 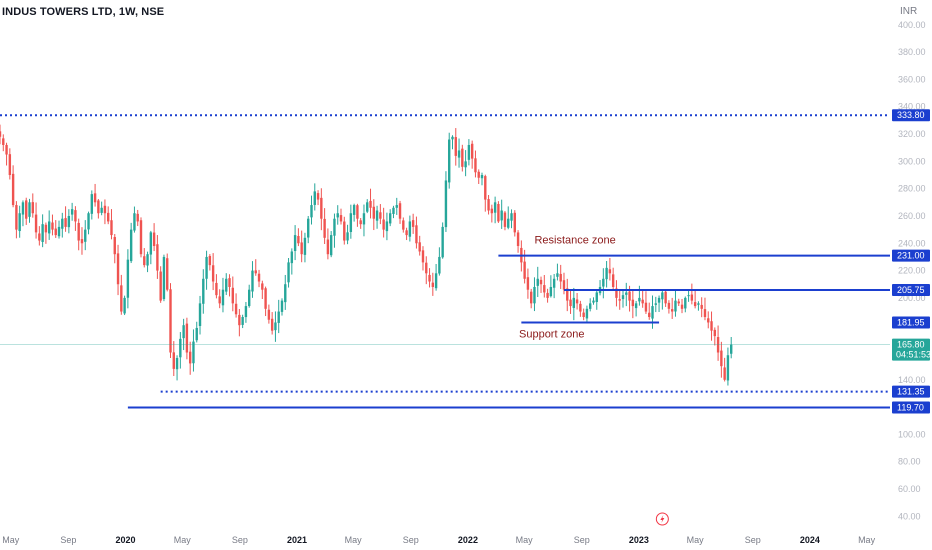 I want to click on price-tick-label: 40.00, so click(x=909, y=516).